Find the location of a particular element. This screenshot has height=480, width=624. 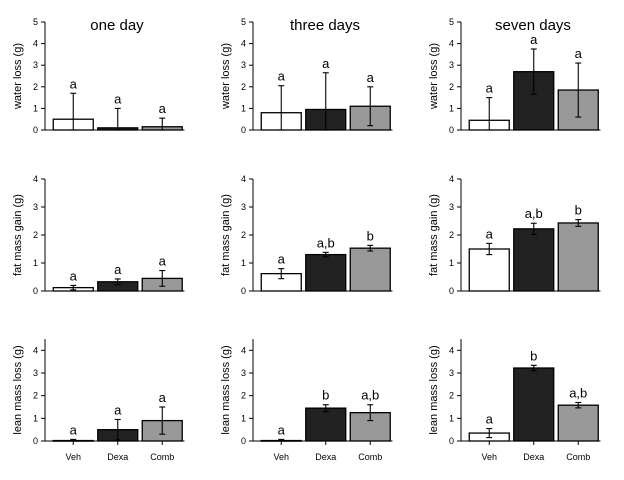

panel-title: seven days is located at coordinates (533, 25).